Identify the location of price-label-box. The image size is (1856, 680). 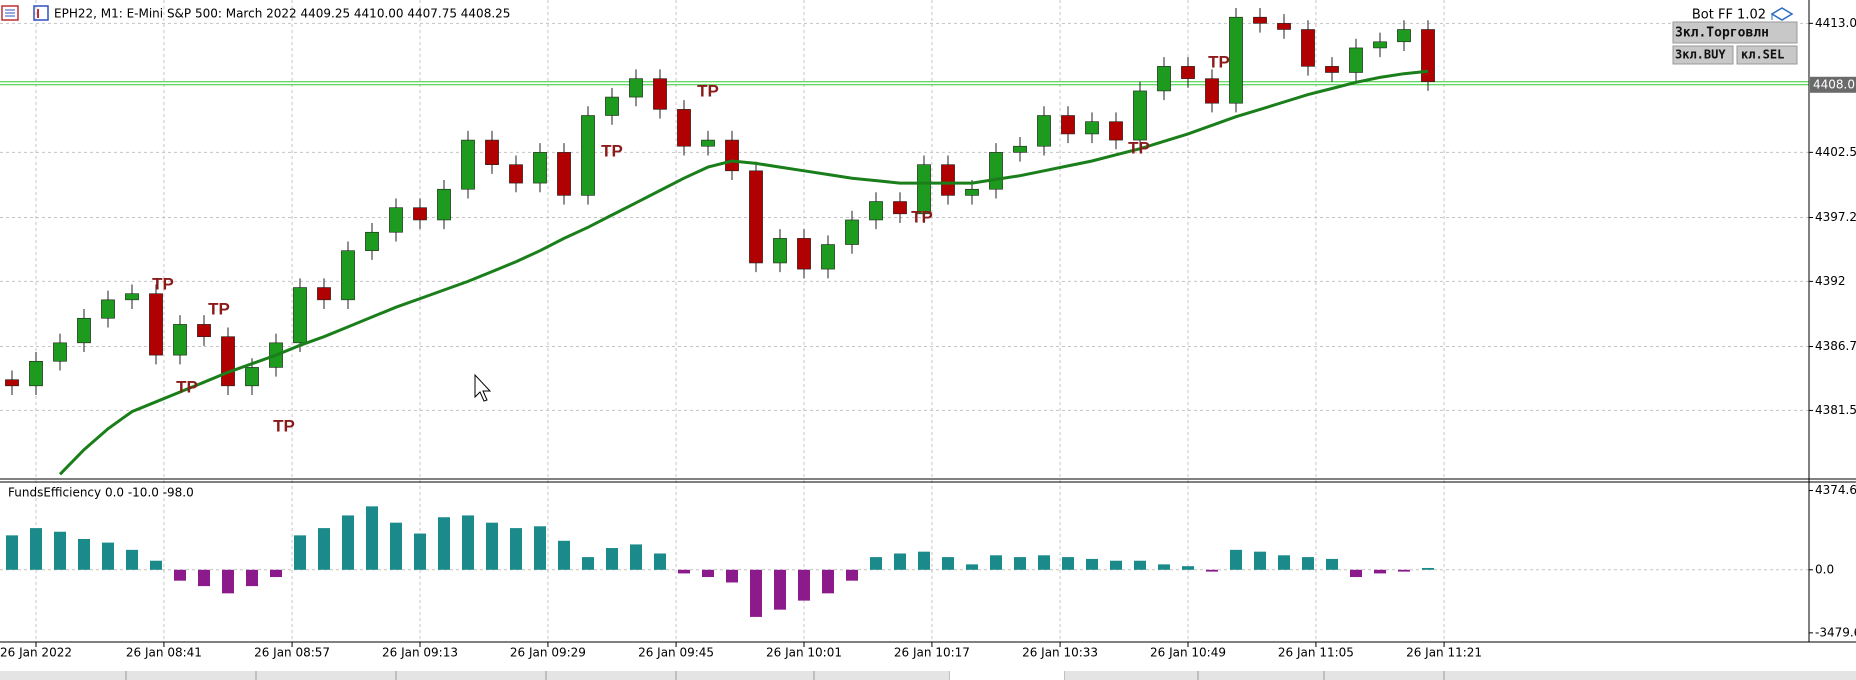
(1833, 84).